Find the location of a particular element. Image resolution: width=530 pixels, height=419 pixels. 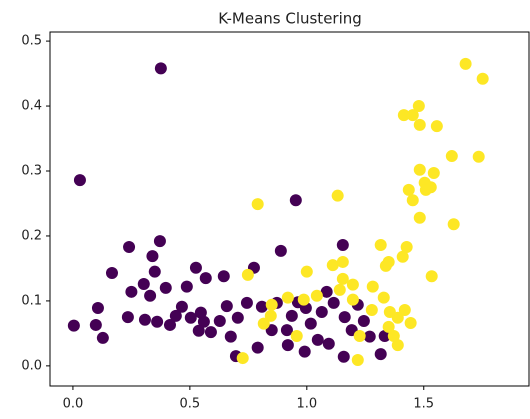

x-tick-label: 0.0 is located at coordinates (73, 404).